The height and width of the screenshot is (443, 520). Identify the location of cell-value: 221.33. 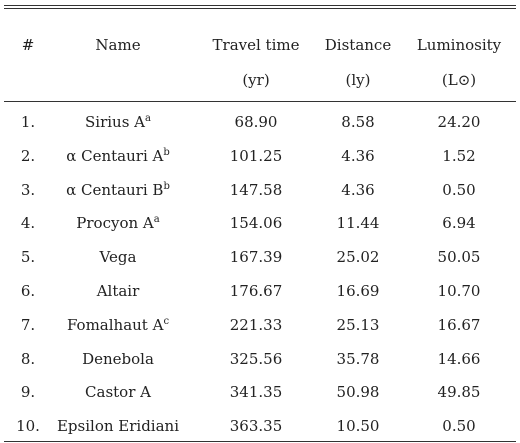
(256, 324).